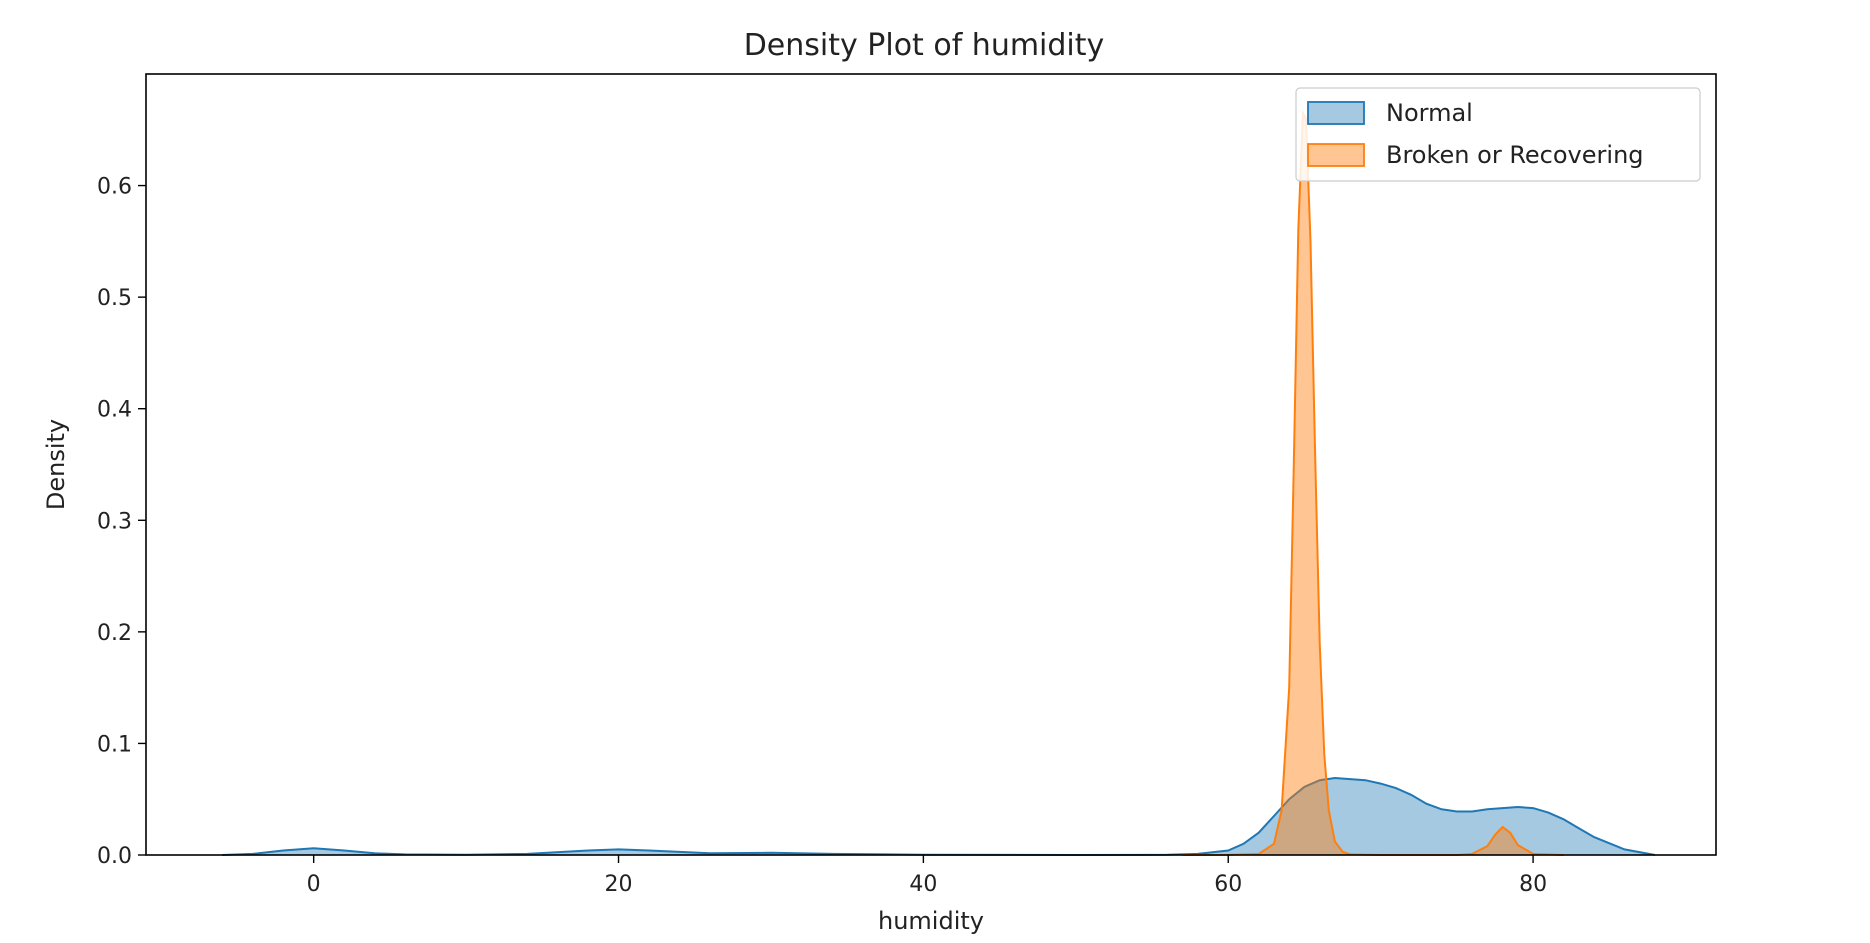  I want to click on legend-swatch-normal, so click(1336, 113).